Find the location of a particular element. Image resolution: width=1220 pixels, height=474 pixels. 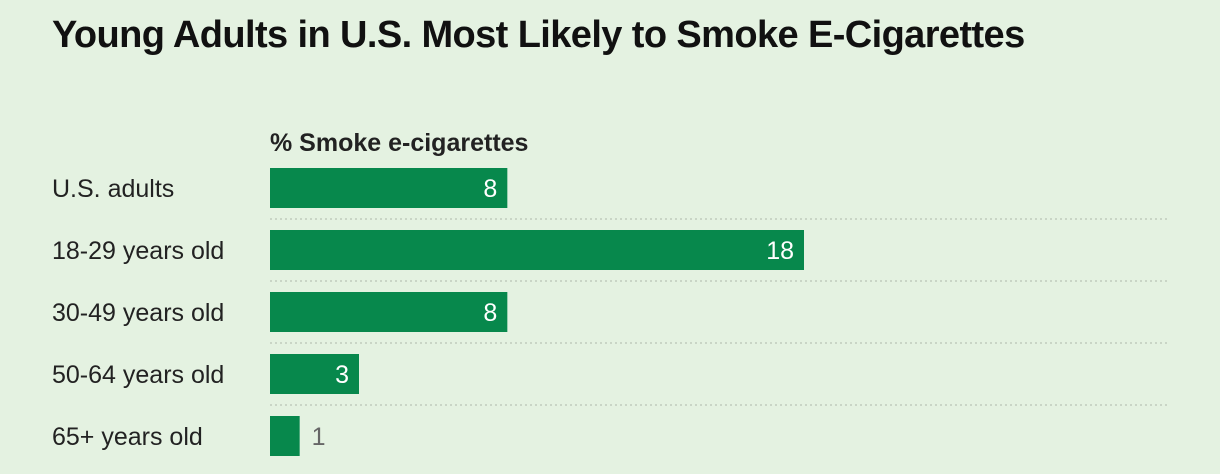

value-label: 18 is located at coordinates (780, 251).